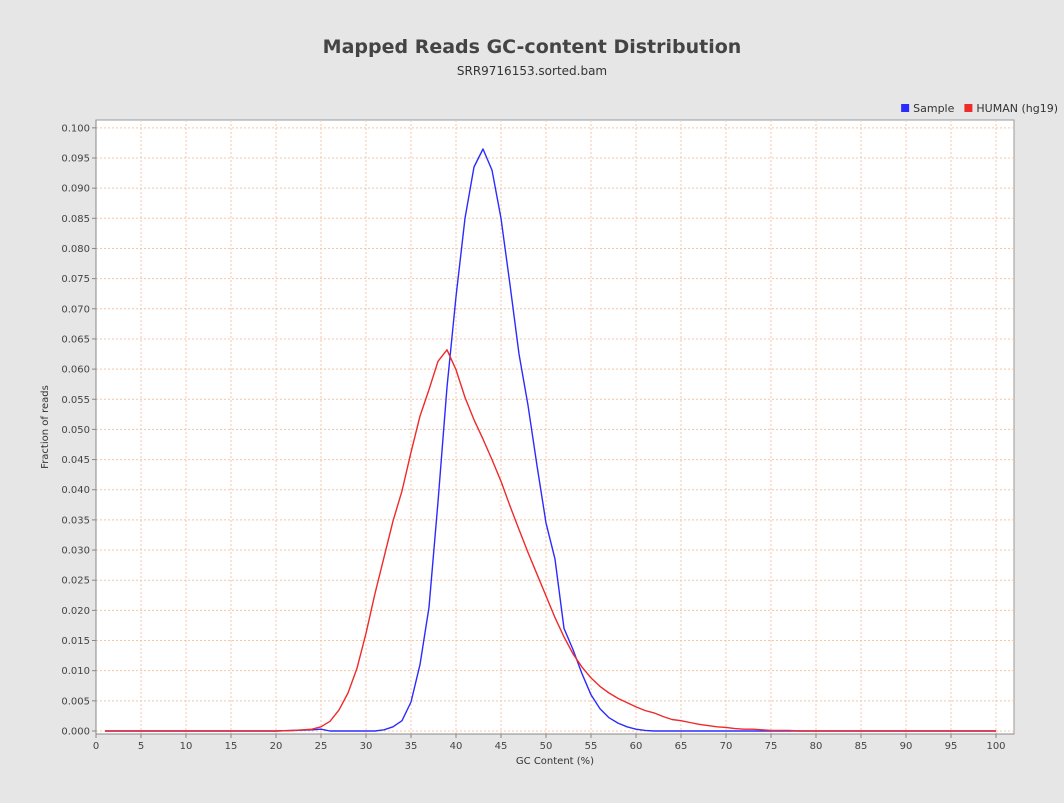 The image size is (1064, 803). What do you see at coordinates (726, 746) in the screenshot?
I see `x-tick-label: 70` at bounding box center [726, 746].